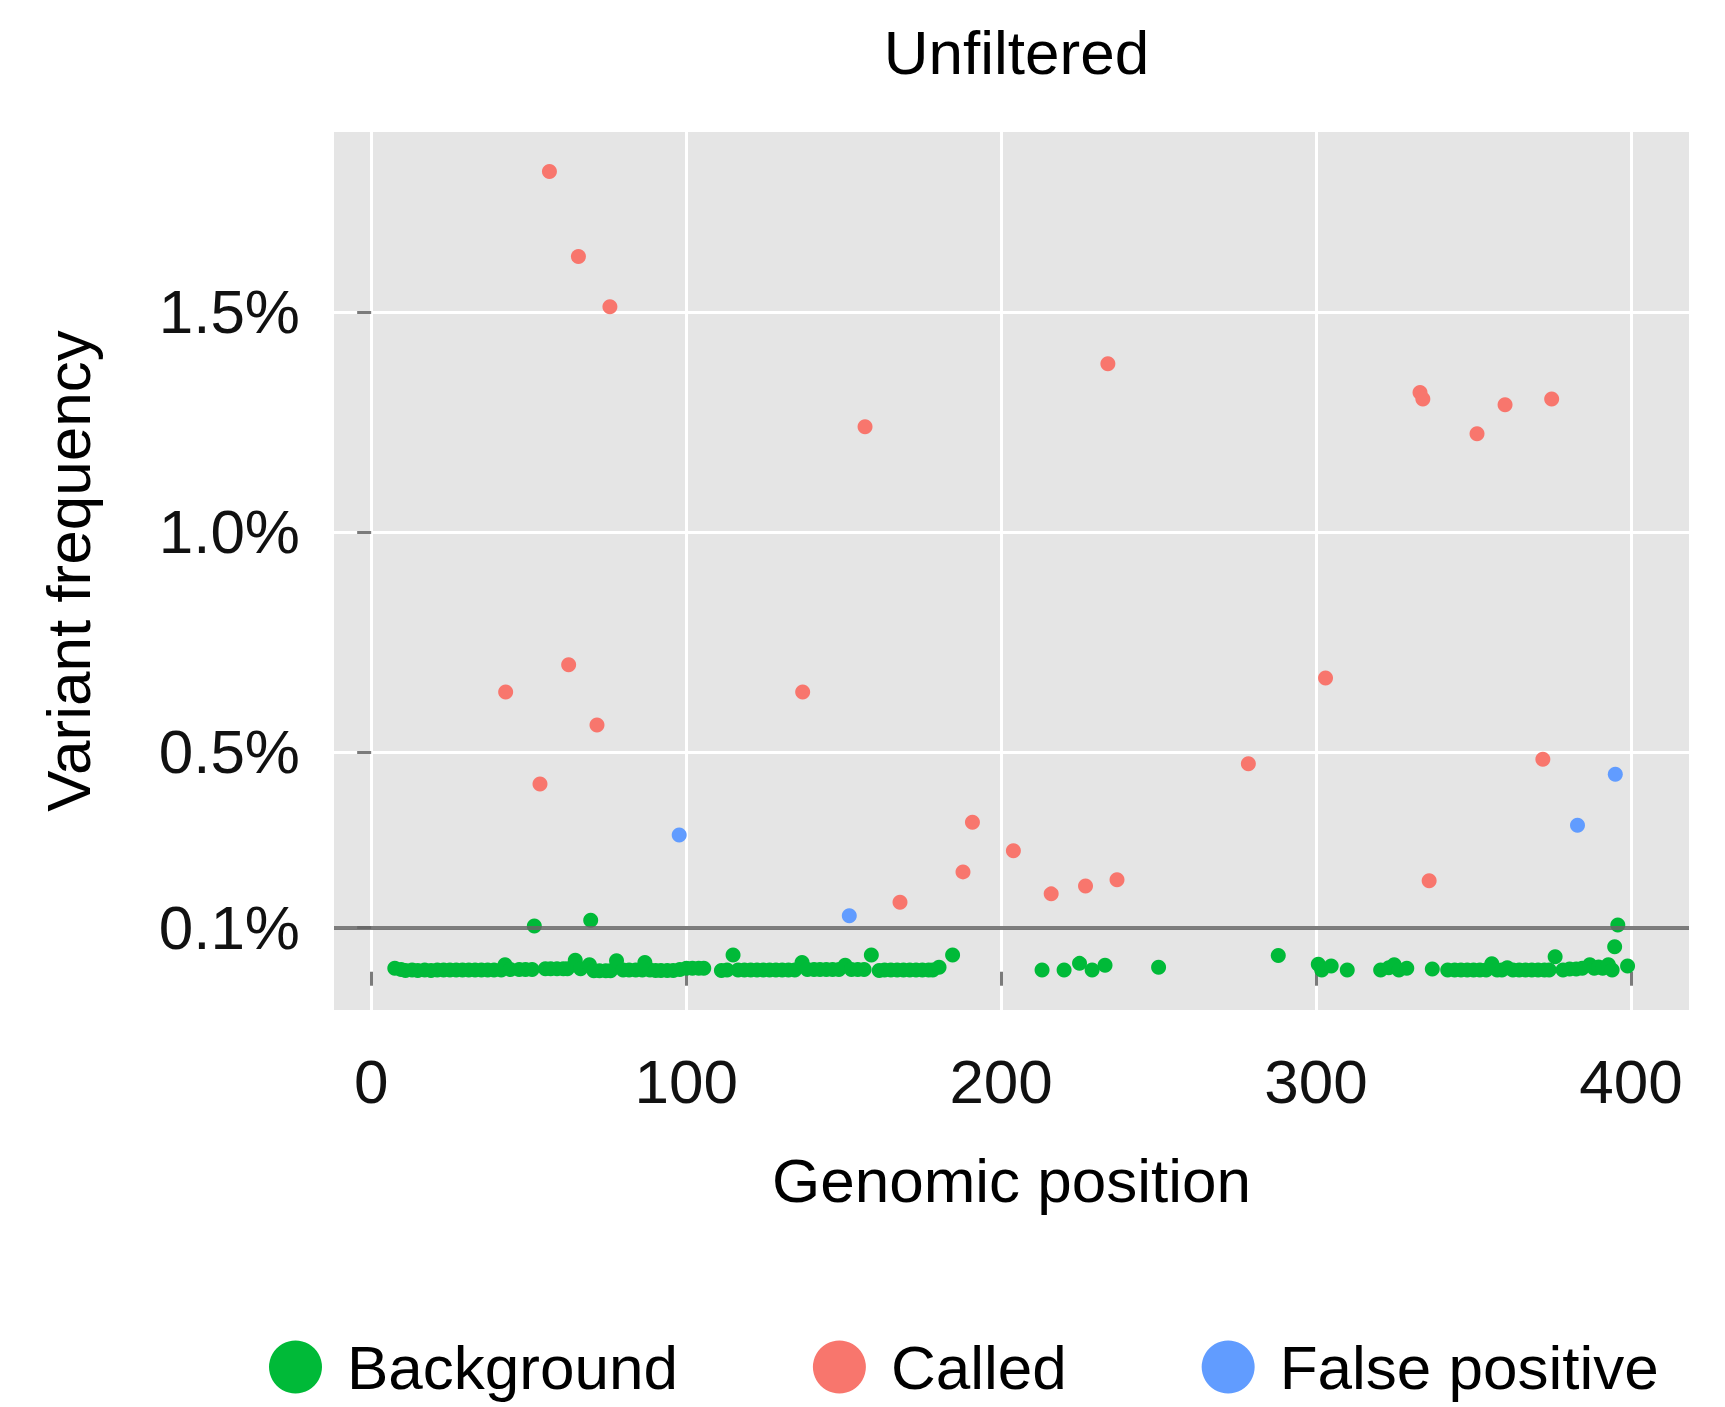 The image size is (1725, 1407). I want to click on x-tick-label: 100, so click(686, 1081).